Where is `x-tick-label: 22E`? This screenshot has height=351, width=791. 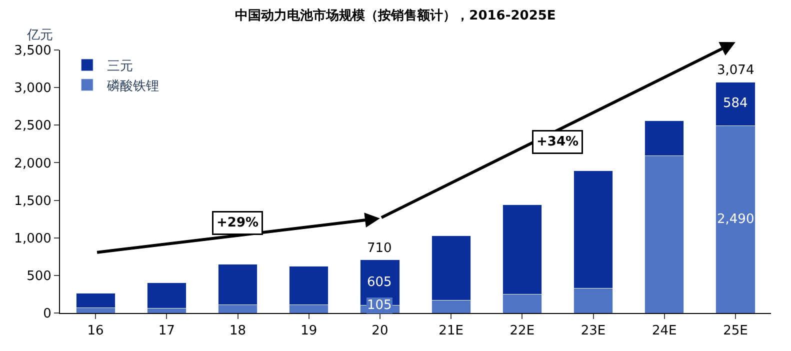 x-tick-label: 22E is located at coordinates (522, 331).